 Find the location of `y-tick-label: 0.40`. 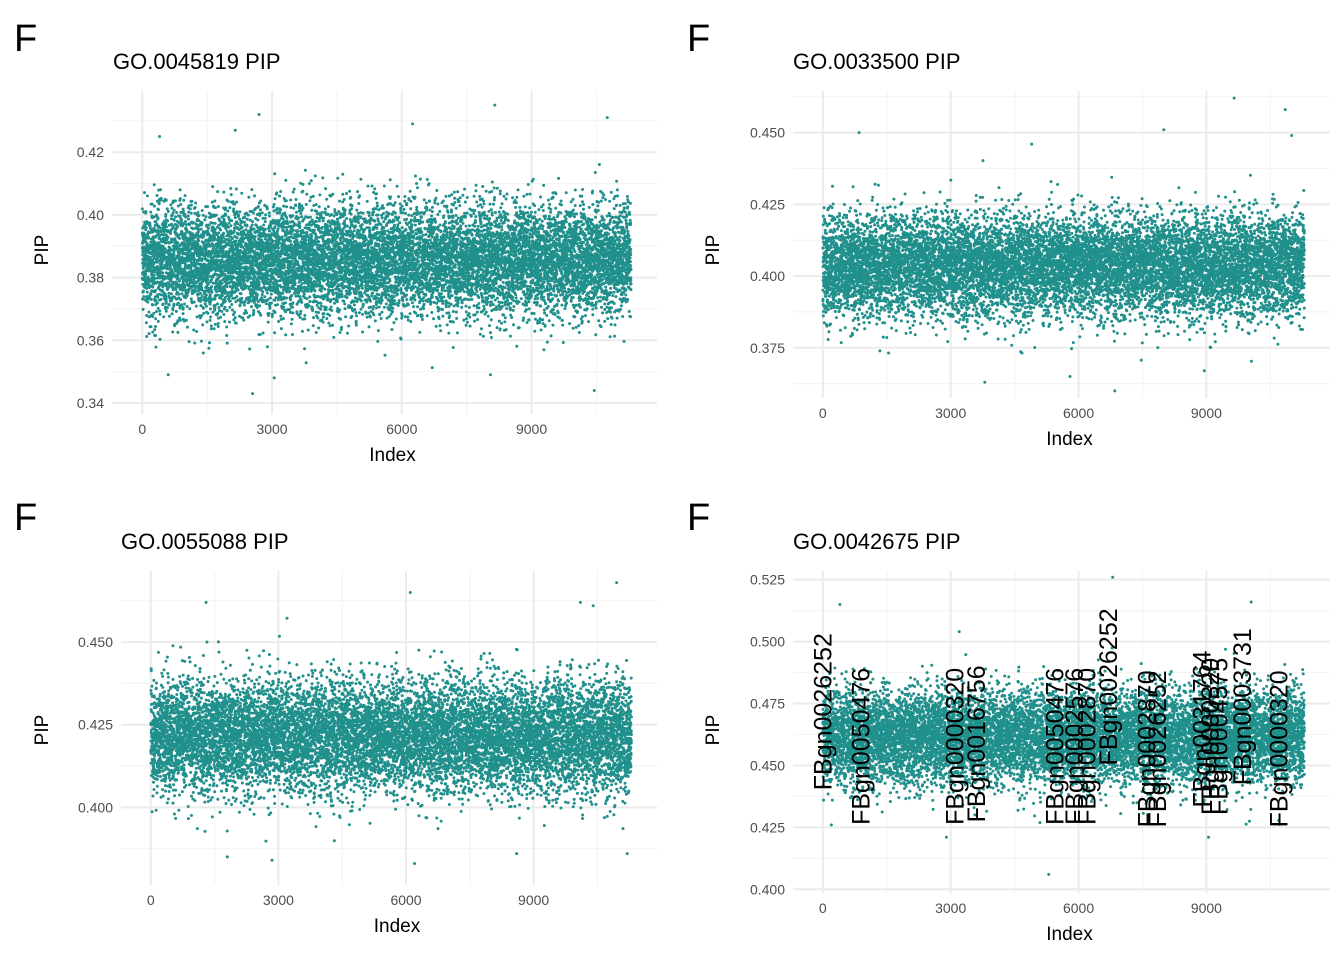

y-tick-label: 0.40 is located at coordinates (90, 215).